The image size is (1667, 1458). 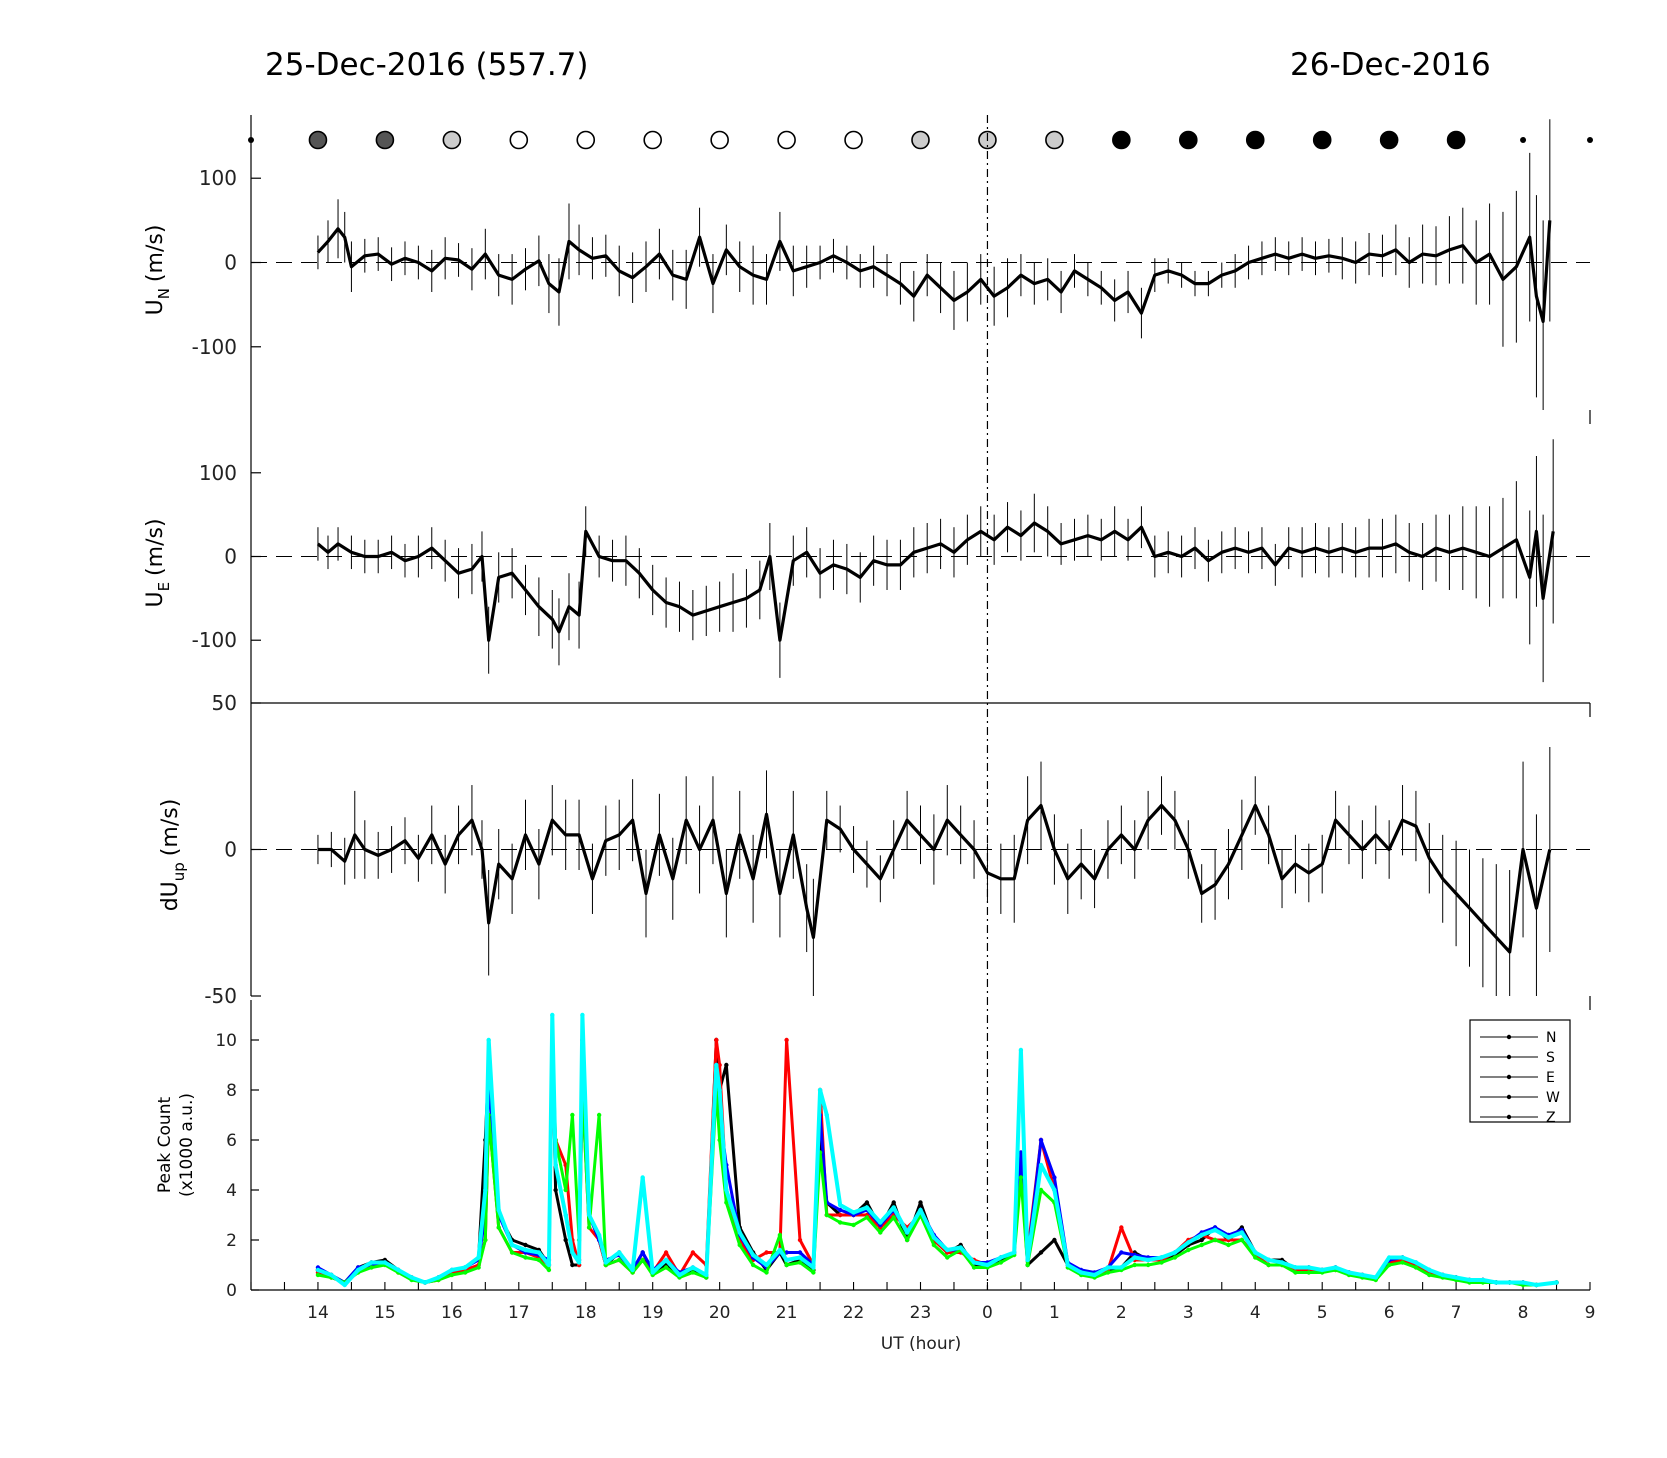 What do you see at coordinates (921, 1344) in the screenshot?
I see `x-axis-label: UT (hour)` at bounding box center [921, 1344].